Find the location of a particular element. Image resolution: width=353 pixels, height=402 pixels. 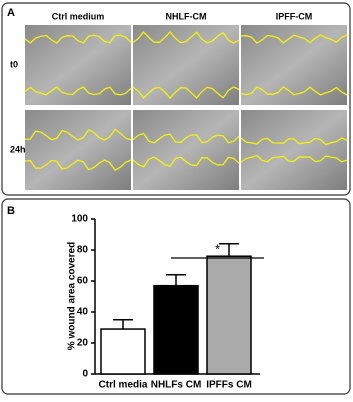

column-header: IPFF-CM is located at coordinates (294, 16).